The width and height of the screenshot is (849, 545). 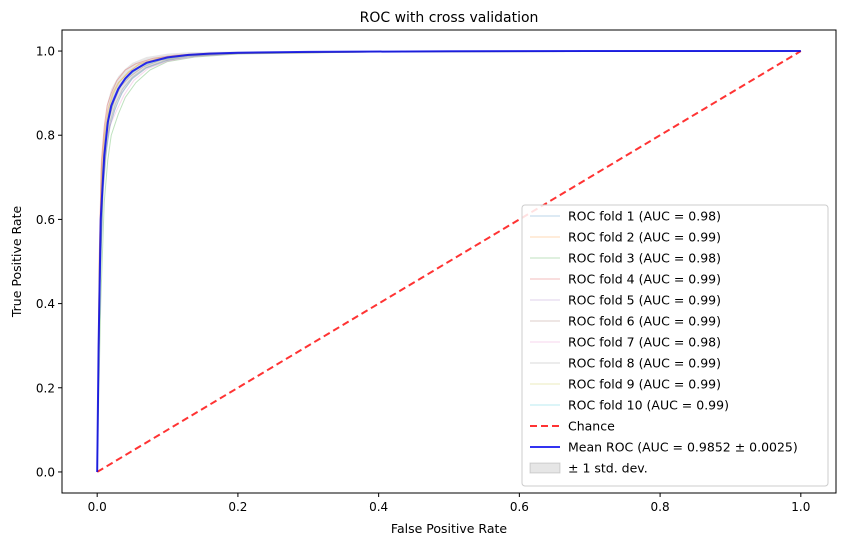 What do you see at coordinates (97, 507) in the screenshot?
I see `x-tick-label: 0.0` at bounding box center [97, 507].